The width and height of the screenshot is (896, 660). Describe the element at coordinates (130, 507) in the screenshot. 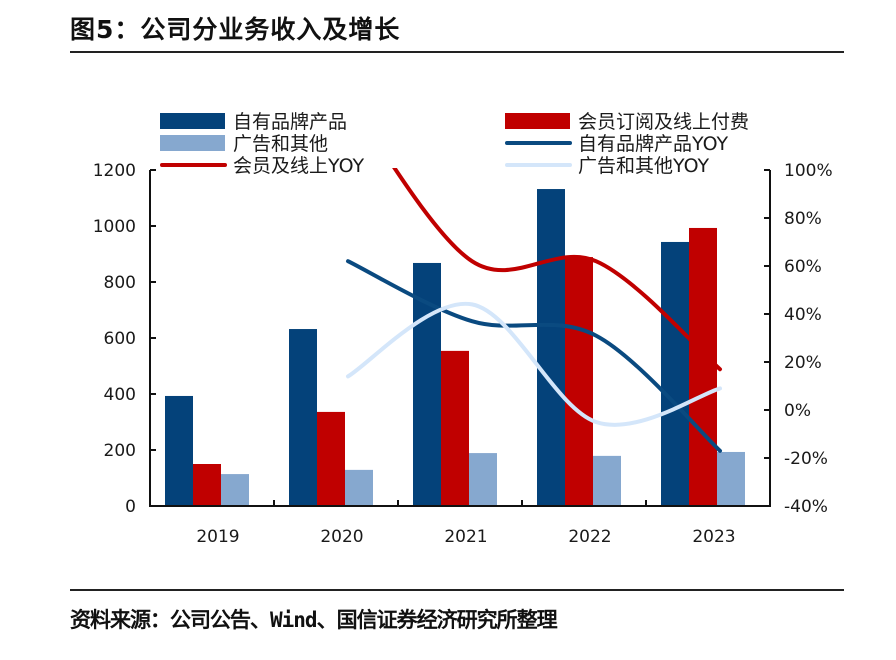

I see `y-tick-label: 0` at that location.